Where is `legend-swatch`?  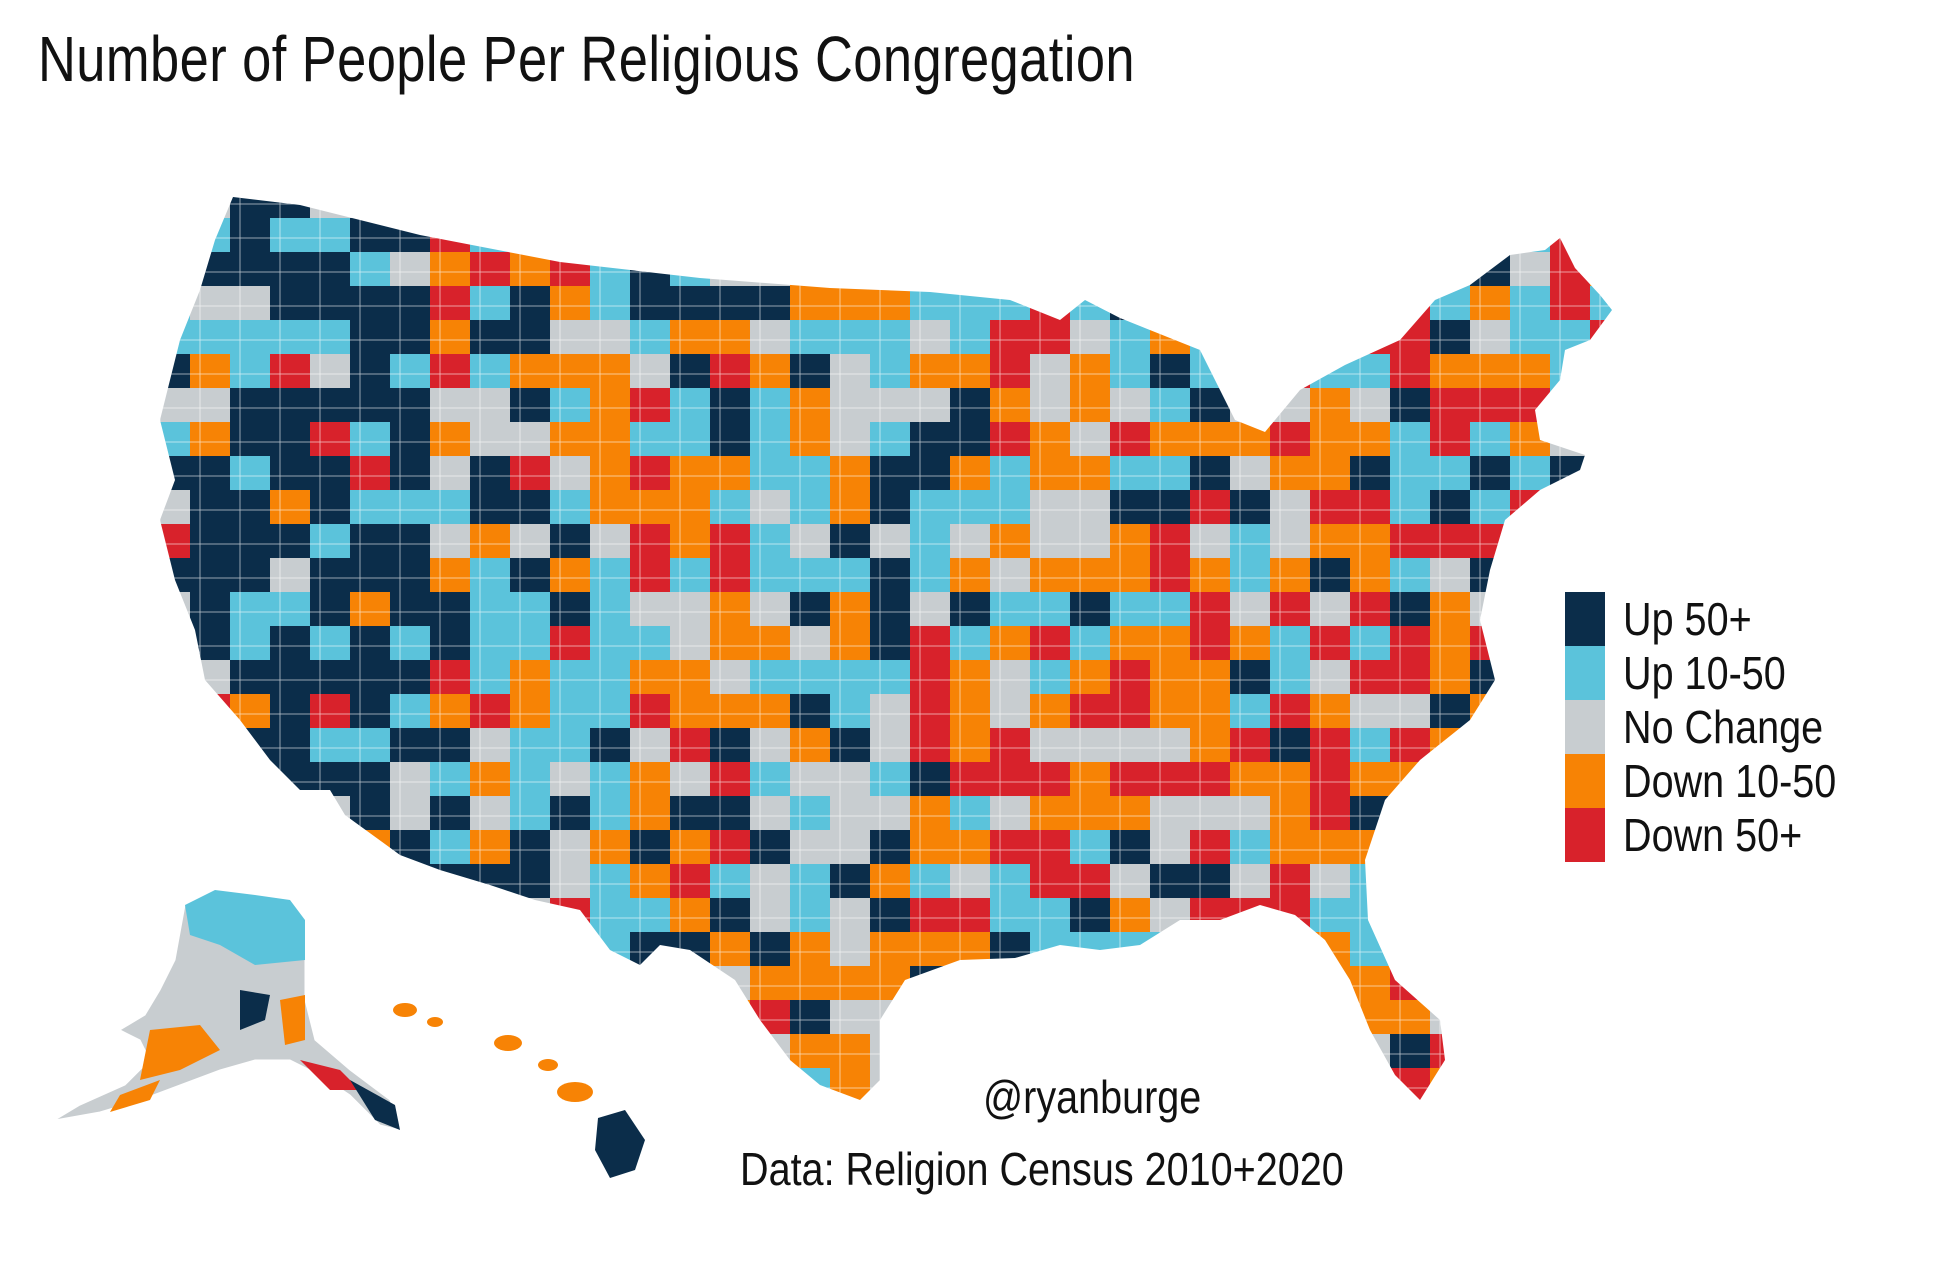
legend-swatch is located at coordinates (1585, 673).